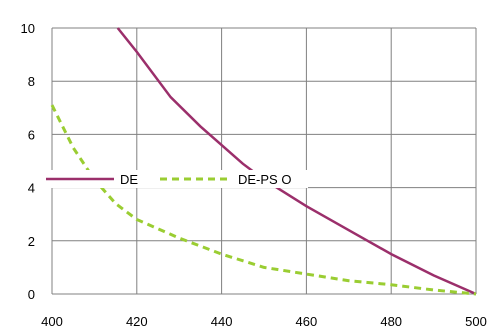  Describe the element at coordinates (391, 321) in the screenshot. I see `x-tick-label: 480` at that location.